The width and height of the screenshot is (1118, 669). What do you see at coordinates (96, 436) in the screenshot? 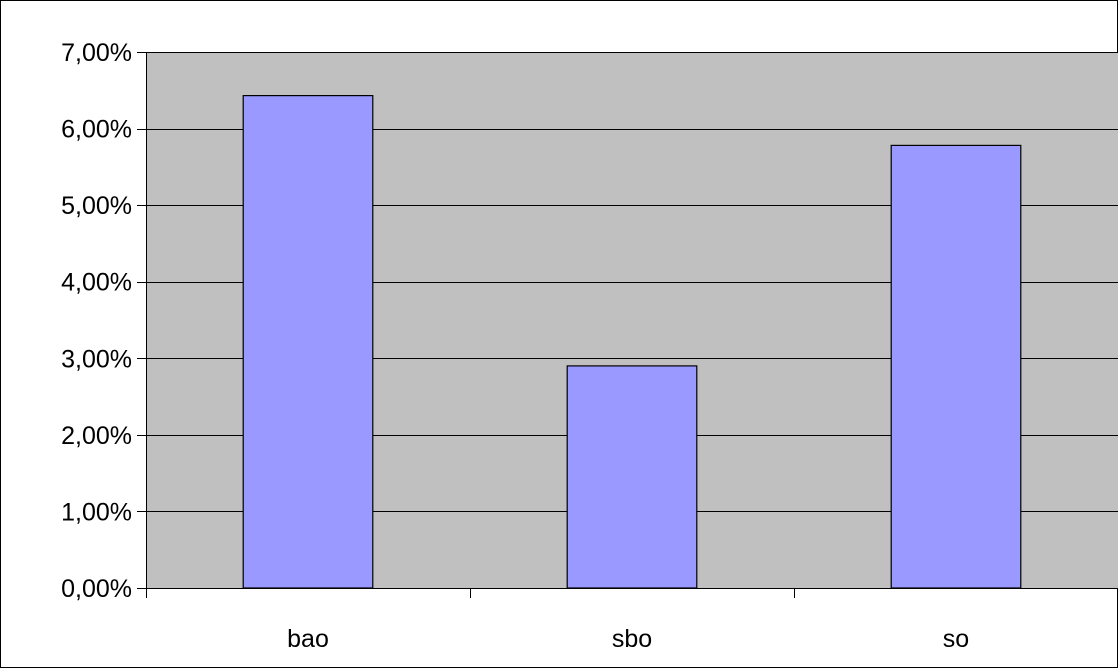
I see `y-tick-label: 2,00%` at bounding box center [96, 436].